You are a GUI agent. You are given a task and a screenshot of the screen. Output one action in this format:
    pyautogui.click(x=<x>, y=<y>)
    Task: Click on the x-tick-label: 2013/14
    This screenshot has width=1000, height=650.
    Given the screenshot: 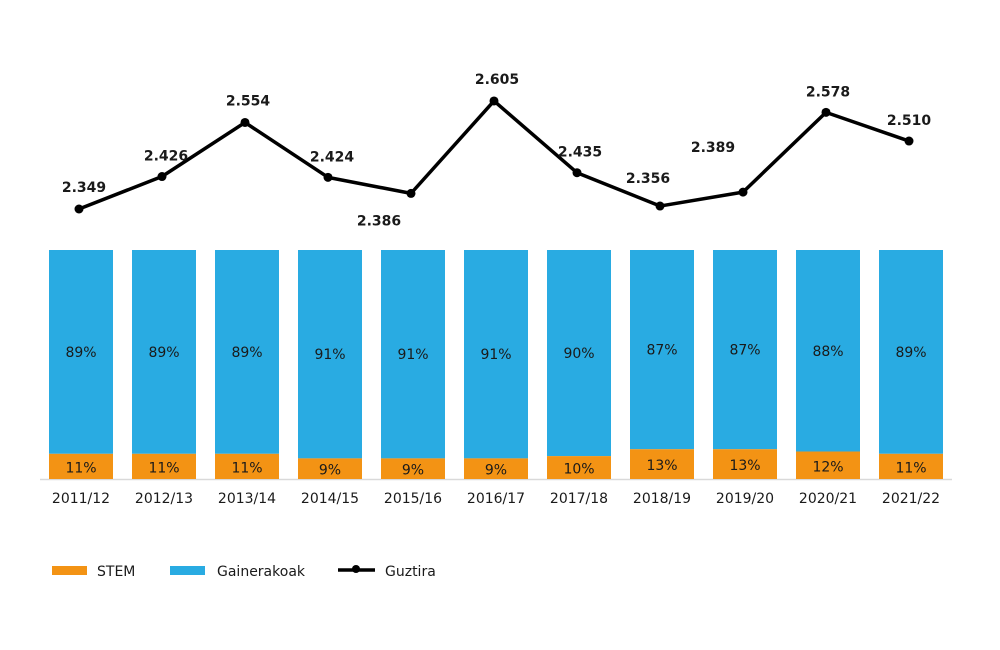 What is the action you would take?
    pyautogui.click(x=247, y=499)
    